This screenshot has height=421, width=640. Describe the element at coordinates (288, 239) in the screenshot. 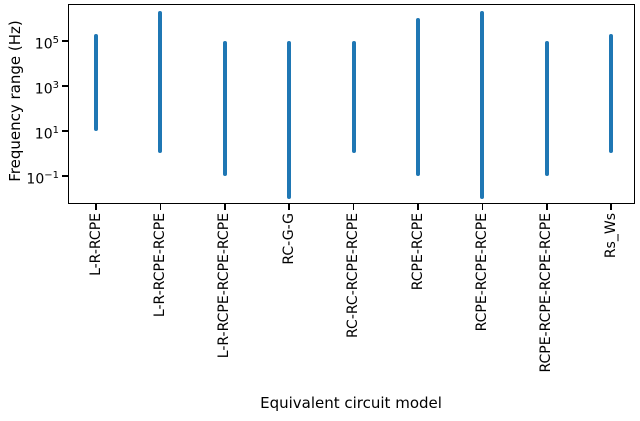

I see `x-tick-label: RC-G-G` at that location.